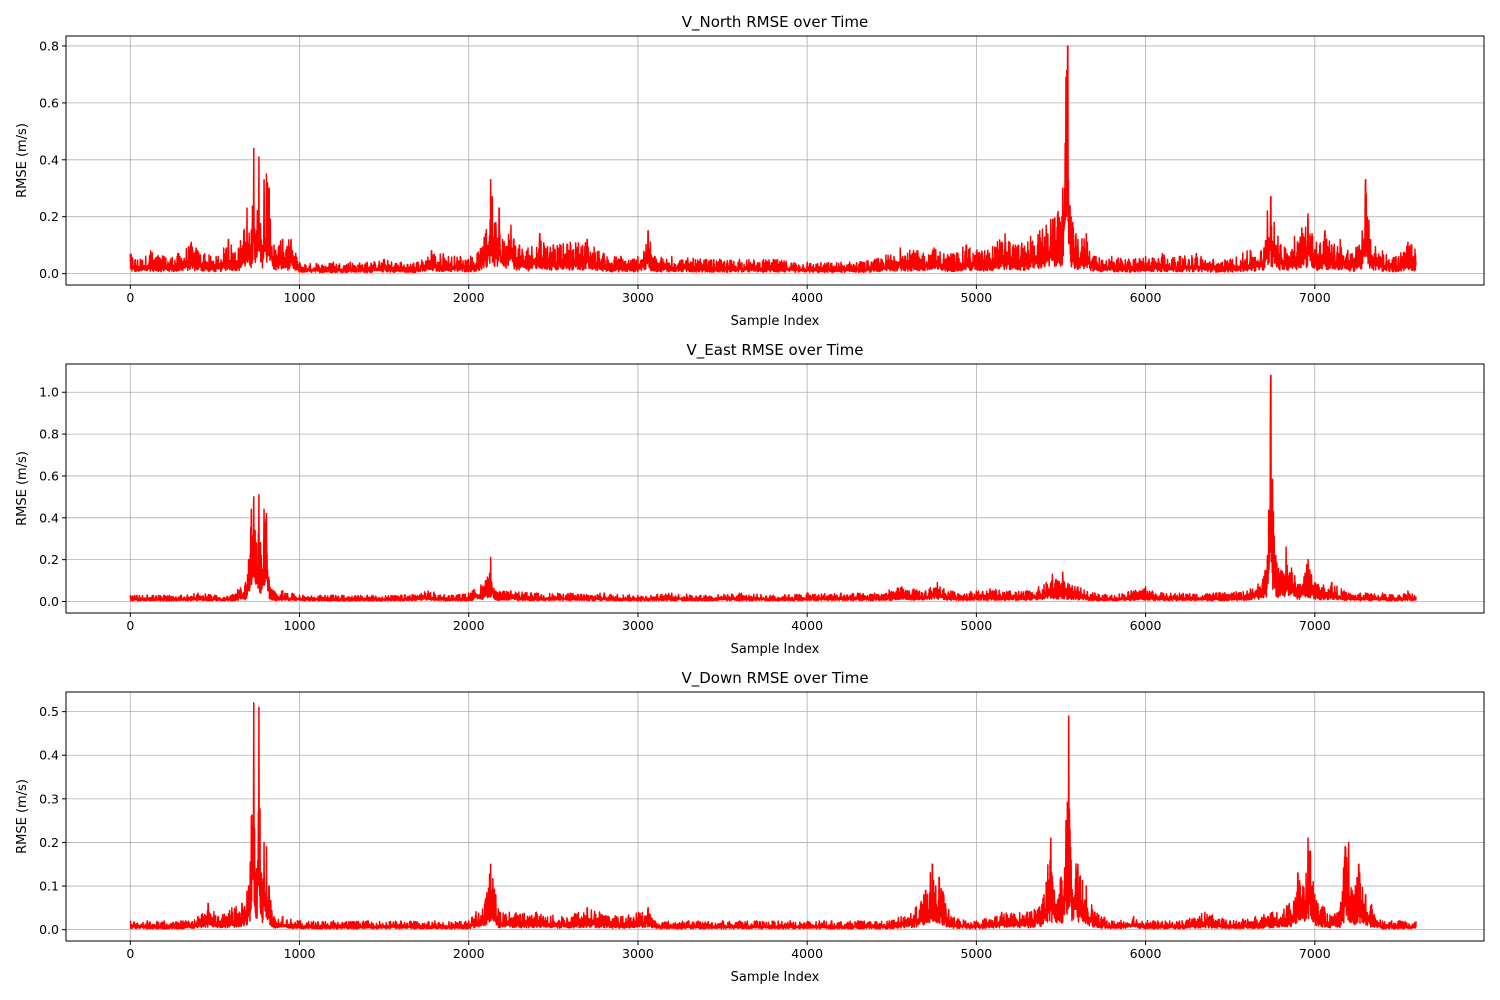 The image size is (1500, 1000). What do you see at coordinates (49, 711) in the screenshot?
I see `y-tick-label: 0.5` at bounding box center [49, 711].